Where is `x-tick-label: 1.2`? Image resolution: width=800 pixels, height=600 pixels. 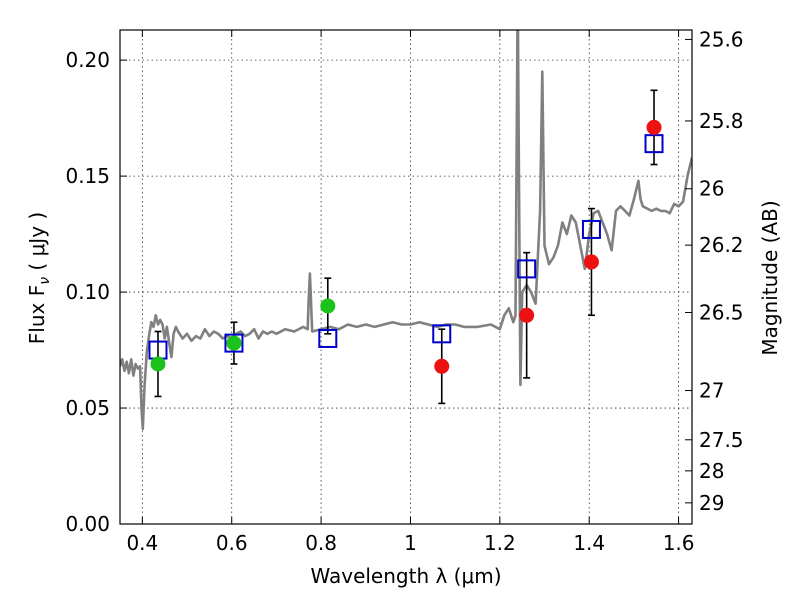
x-tick-label: 1.2 is located at coordinates (500, 543).